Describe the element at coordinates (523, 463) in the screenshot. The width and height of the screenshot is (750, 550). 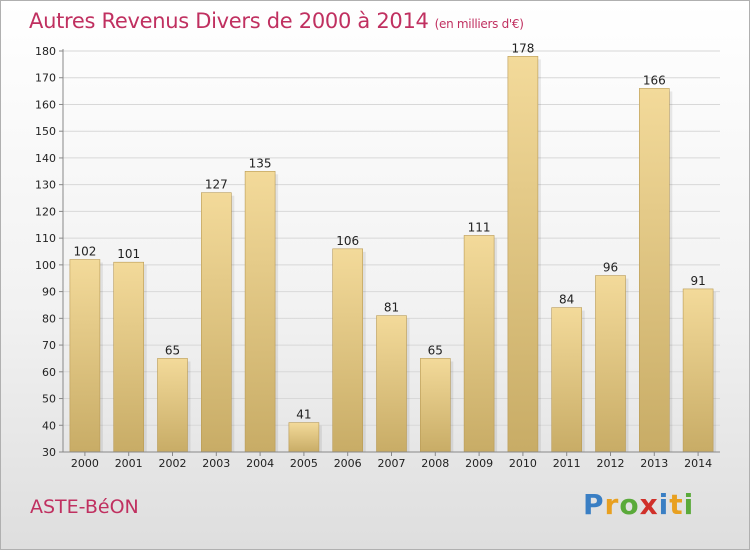
I see `x-tick-label: 2010` at that location.